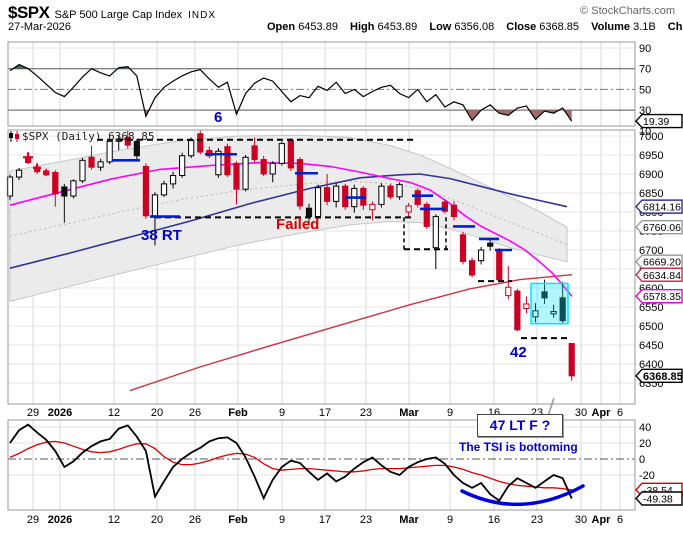 Image resolution: width=683 pixels, height=533 pixels. What do you see at coordinates (651, 251) in the screenshot?
I see `svg-text: 6700` at bounding box center [651, 251].